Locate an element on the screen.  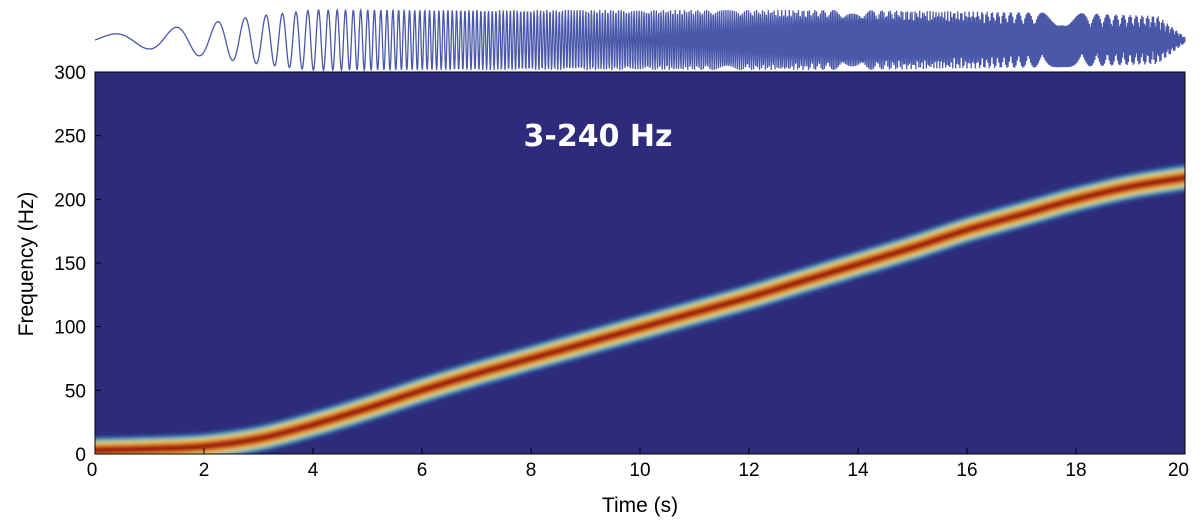
x-tick-label: 10 is located at coordinates (639, 470).